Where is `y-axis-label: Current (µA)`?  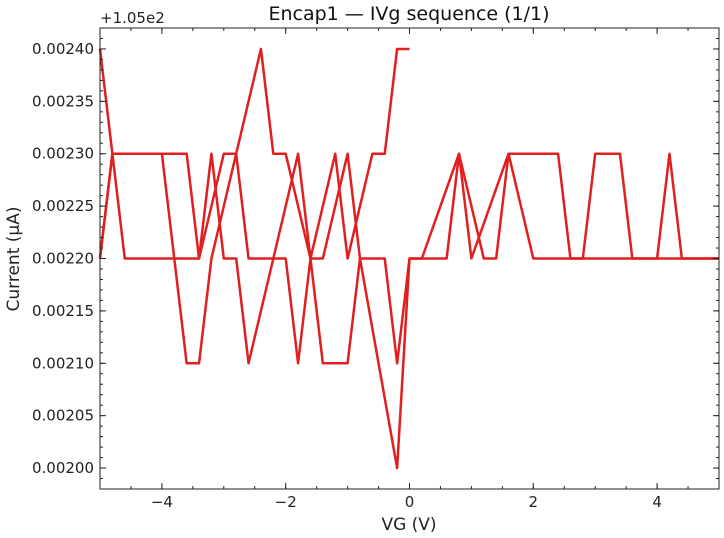 y-axis-label: Current (µA) is located at coordinates (14, 259).